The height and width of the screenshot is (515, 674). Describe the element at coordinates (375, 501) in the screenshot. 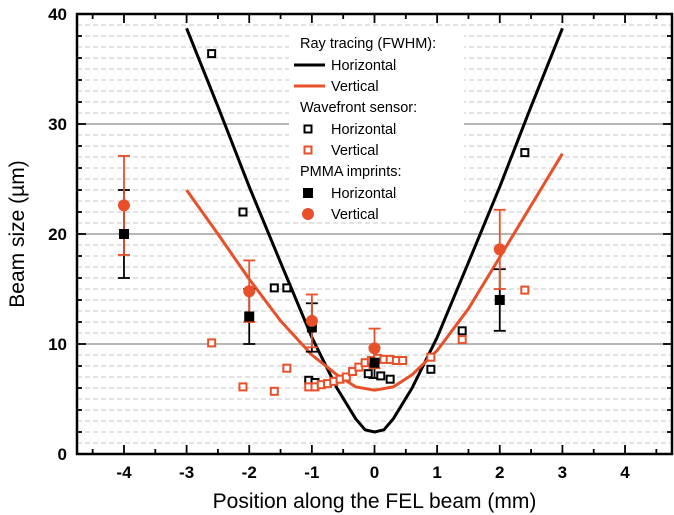

I see `x-axis-title: Position along the FEL beam (mm)` at that location.